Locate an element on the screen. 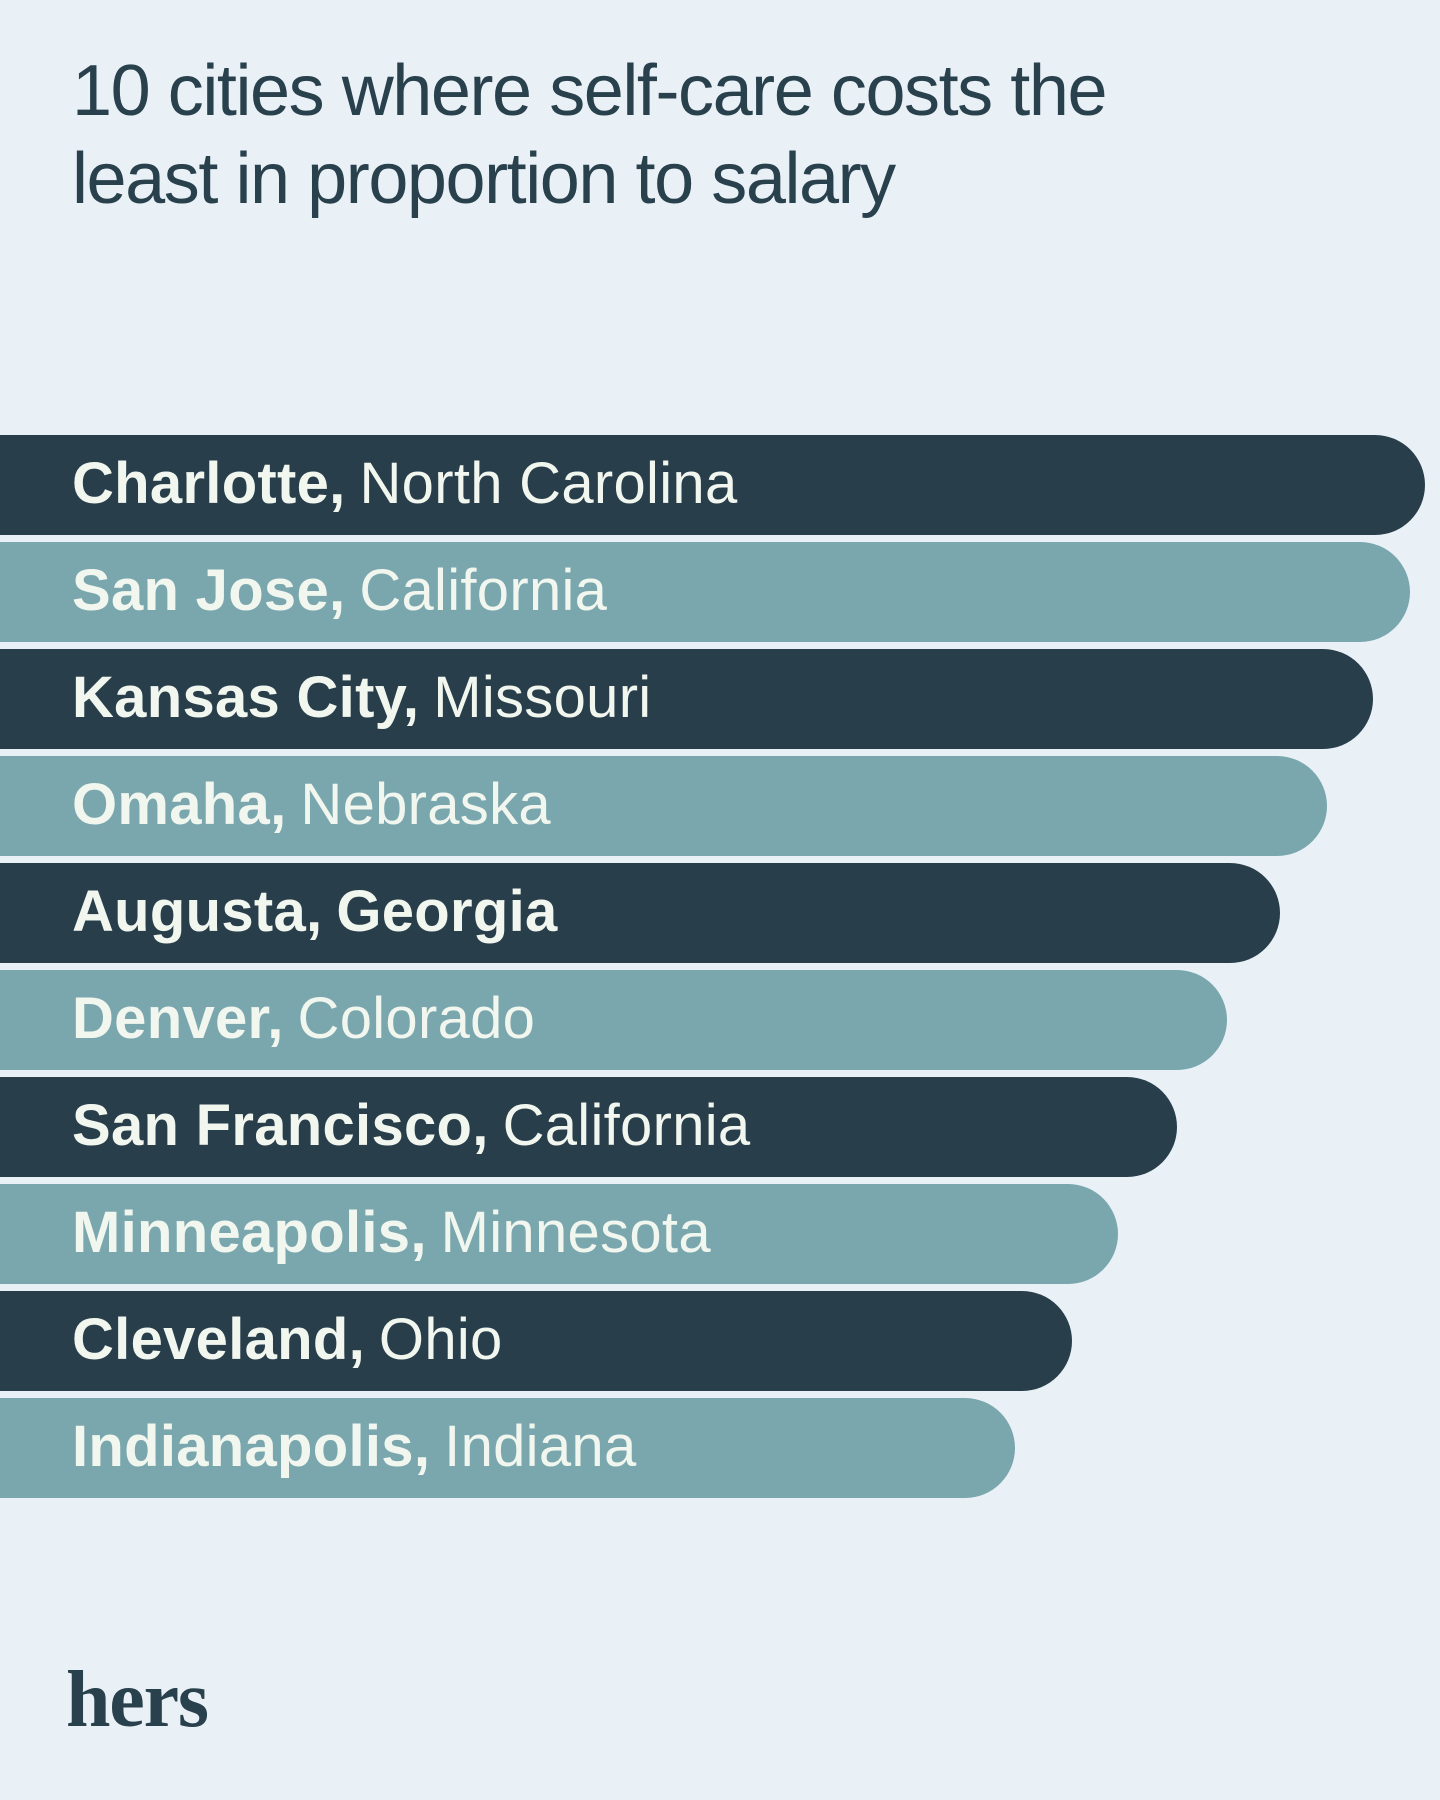 Image resolution: width=1440 pixels, height=1800 pixels. bar-row-minneapolis: Minneapolis, Minnesota is located at coordinates (559, 1234).